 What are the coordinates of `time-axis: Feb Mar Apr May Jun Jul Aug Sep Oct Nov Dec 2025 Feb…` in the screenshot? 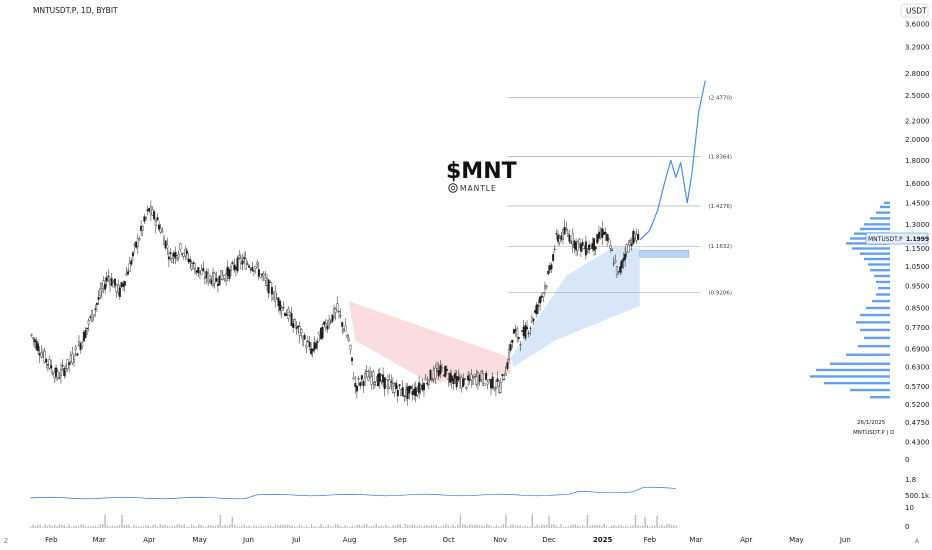 It's located at (448, 540).